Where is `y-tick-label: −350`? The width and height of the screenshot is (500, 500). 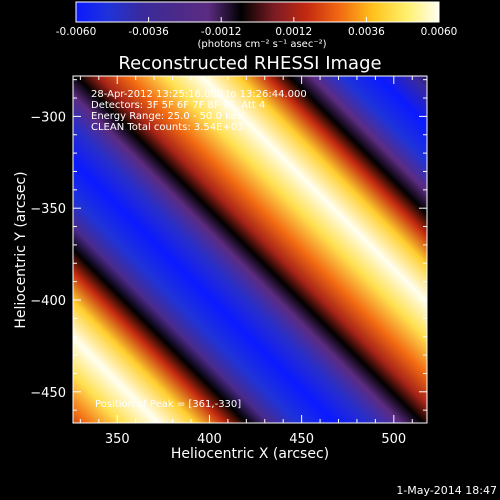
y-tick-label: −350 is located at coordinates (48, 209).